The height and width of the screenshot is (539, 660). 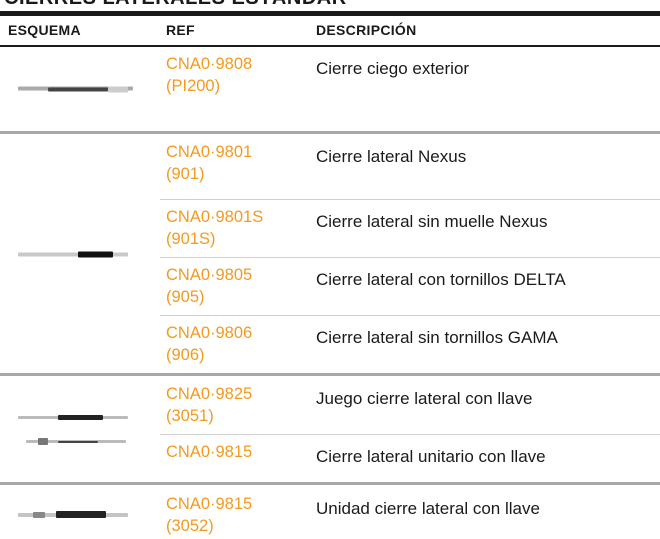 I want to click on ref-alt-code: (905), so click(x=185, y=297).